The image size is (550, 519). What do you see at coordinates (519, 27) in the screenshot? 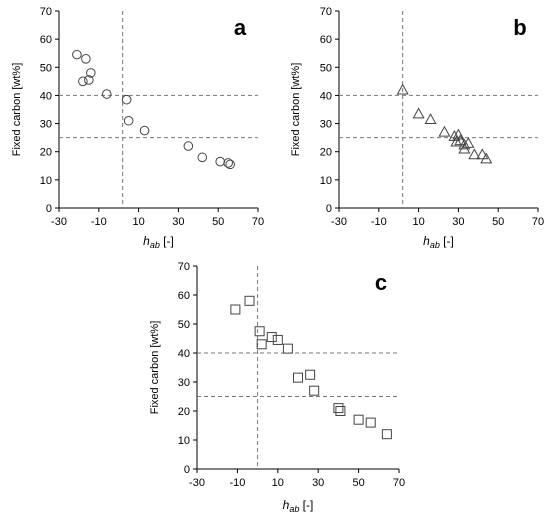
I see `panel-letter: b` at bounding box center [519, 27].